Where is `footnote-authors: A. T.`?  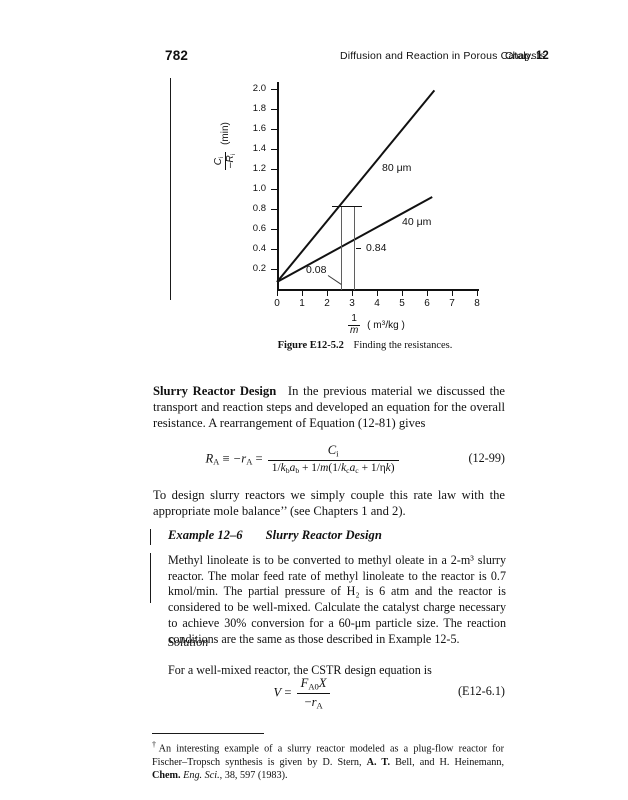 footnote-authors: A. T. is located at coordinates (378, 762).